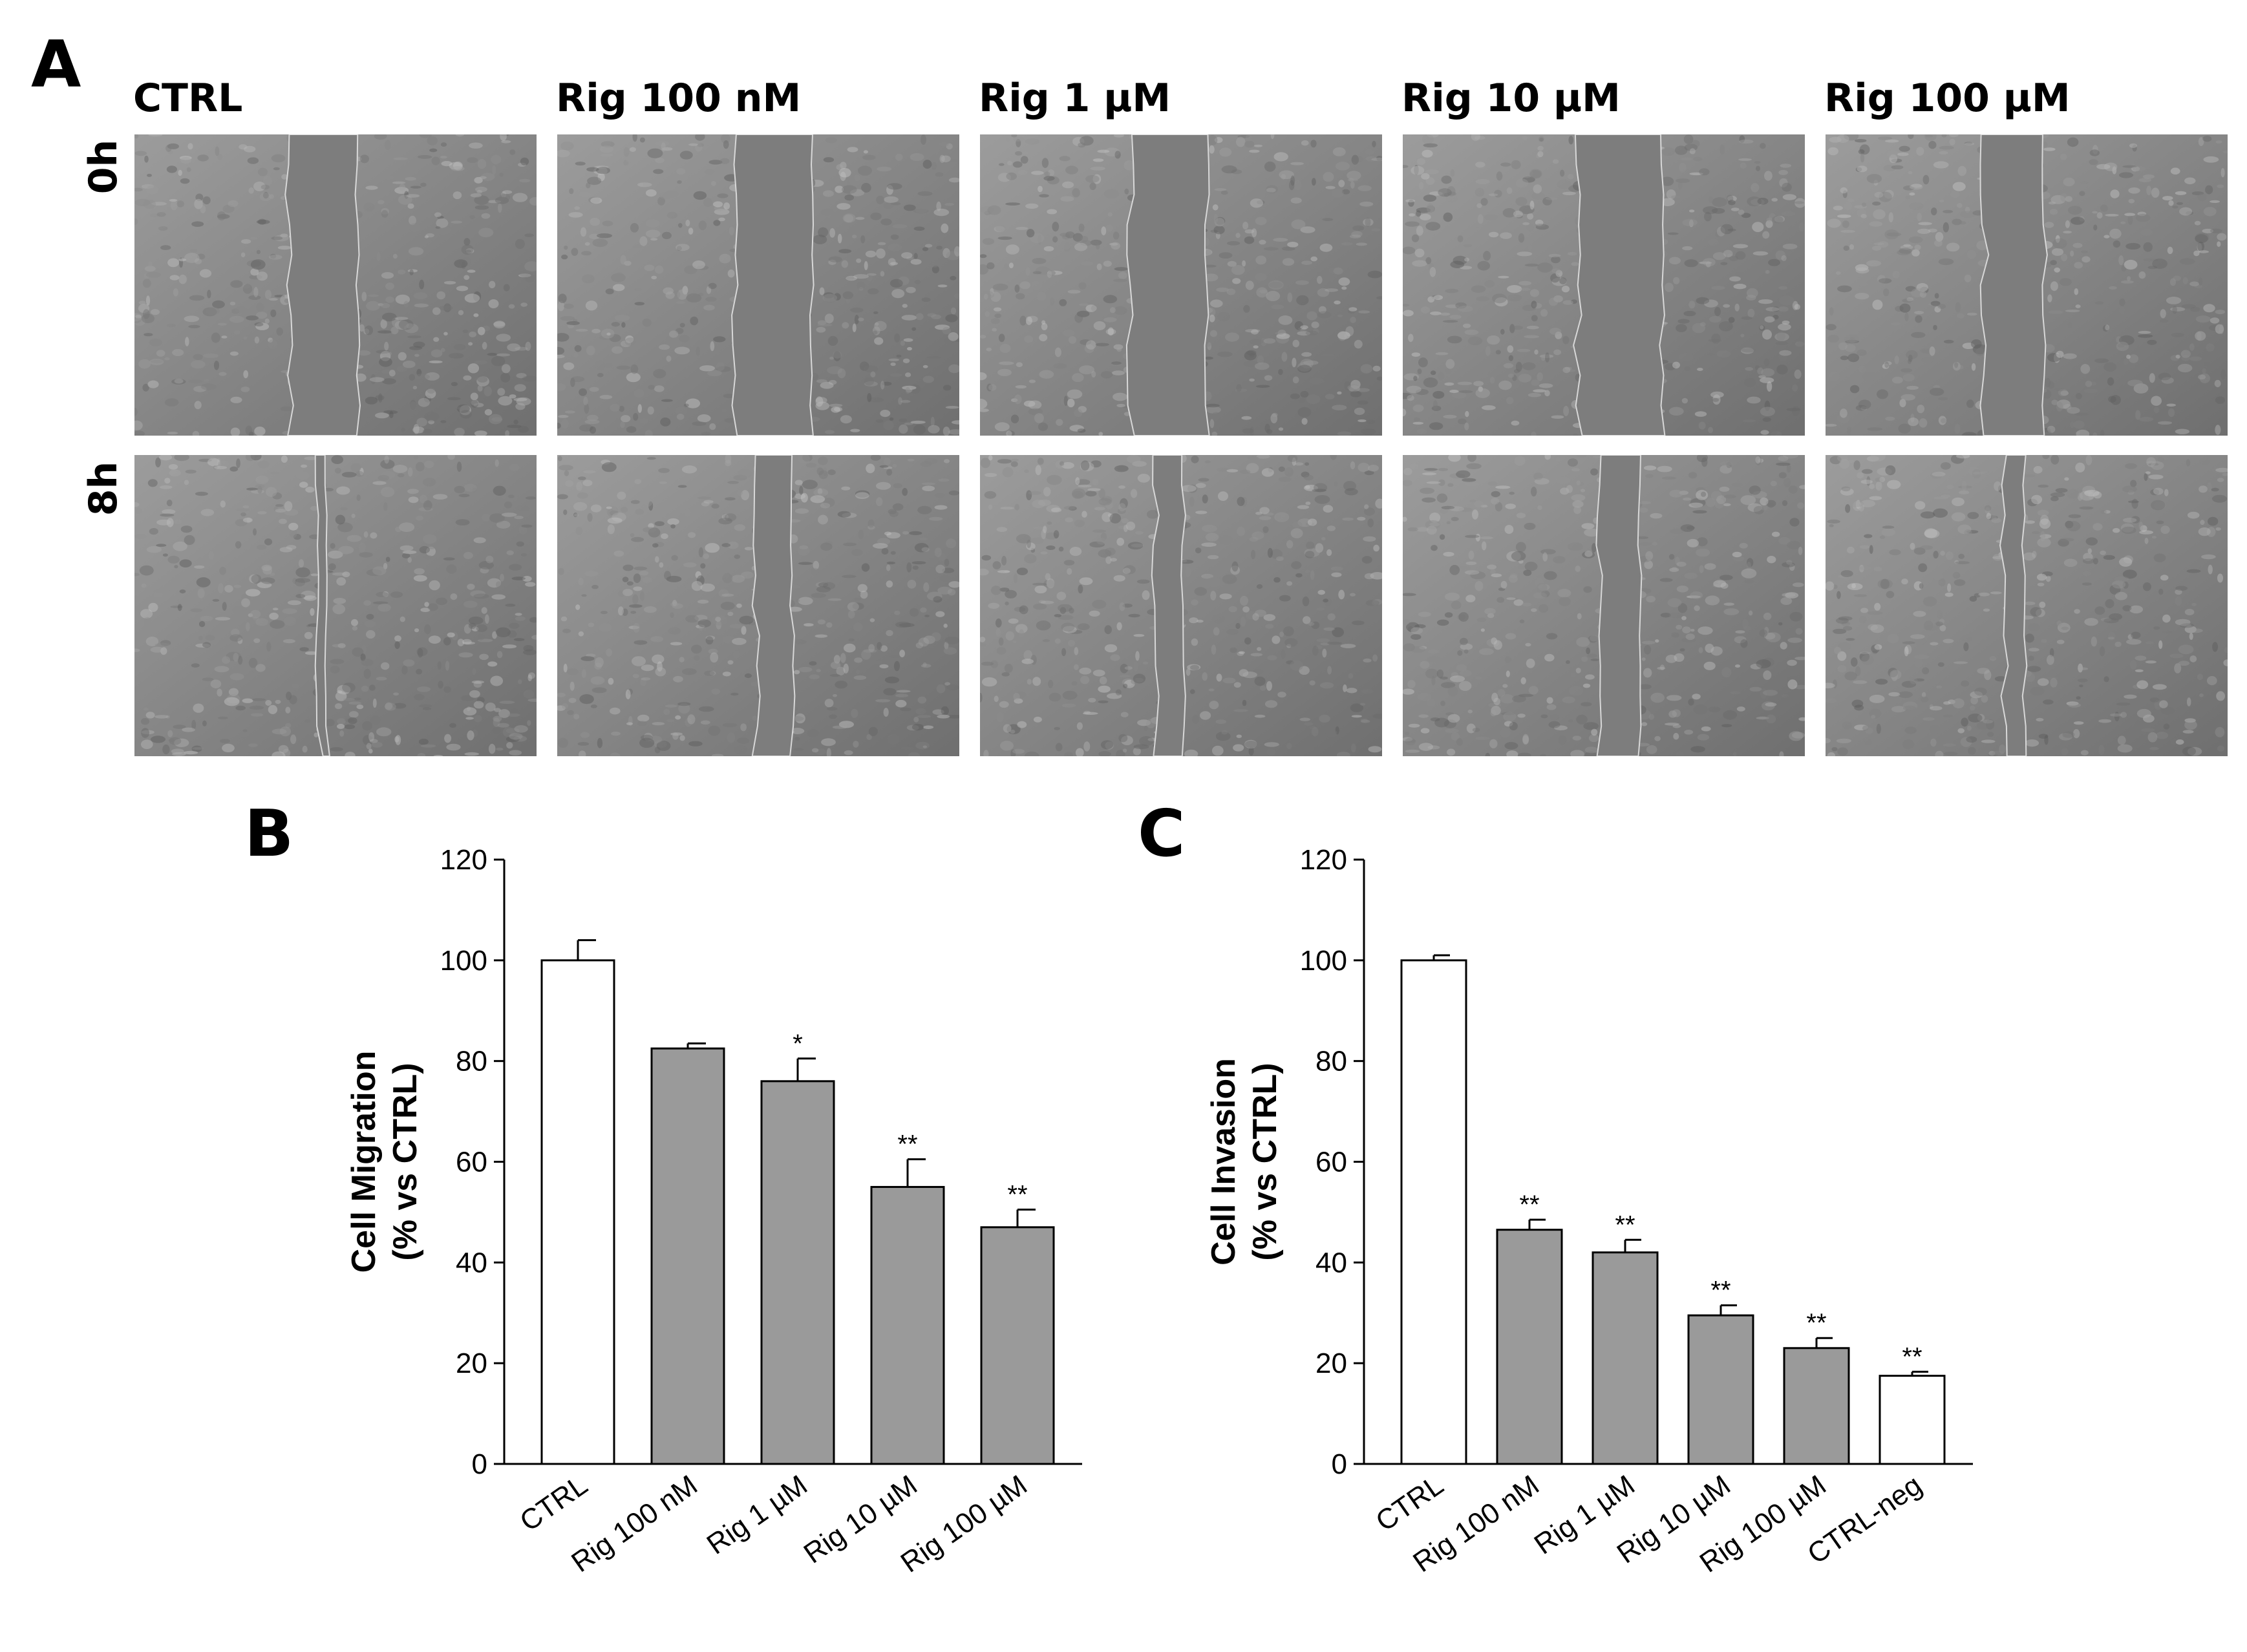  I want to click on panel-b-letter: B, so click(269, 833).